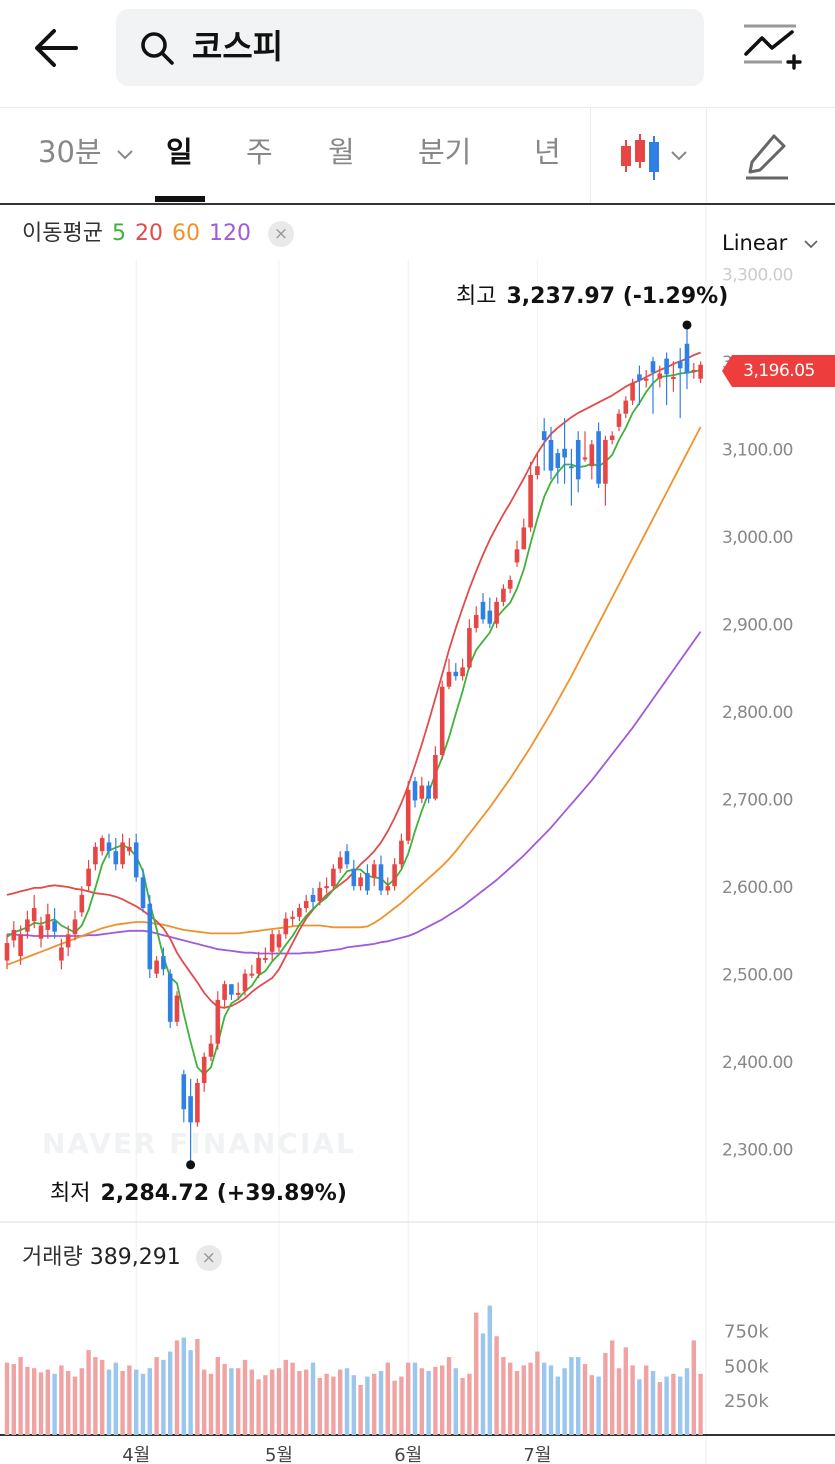 This screenshot has width=835, height=1464. I want to click on tab-quarter: 분기, so click(445, 152).